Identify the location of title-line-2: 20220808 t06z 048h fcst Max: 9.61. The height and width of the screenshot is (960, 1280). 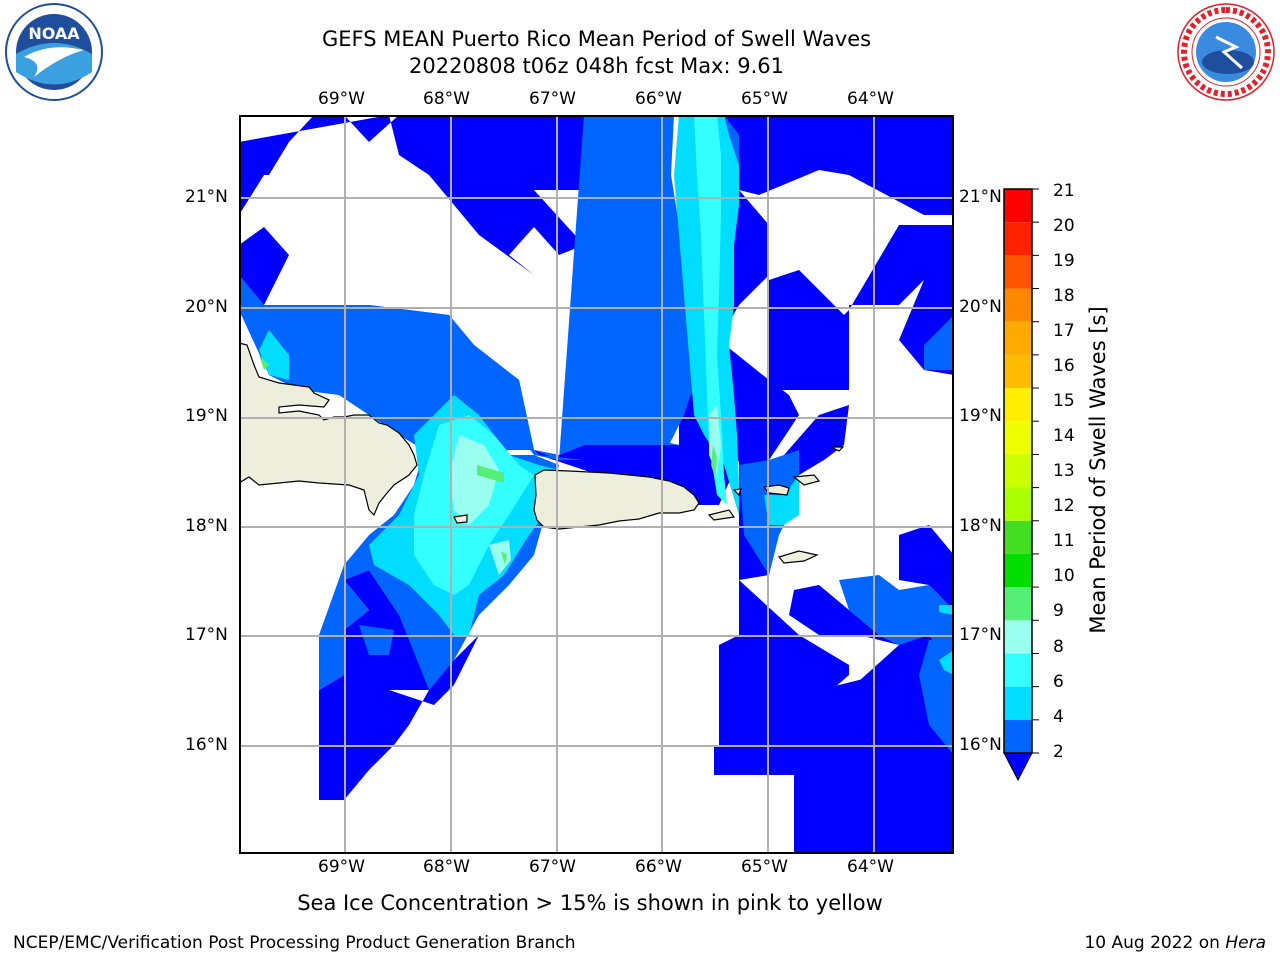
(596, 66).